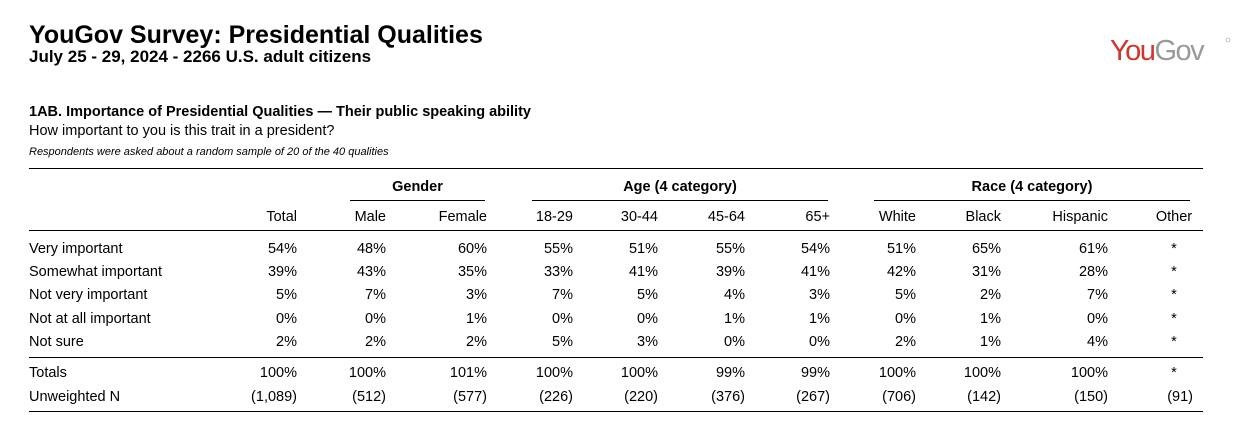 This screenshot has width=1256, height=424. Describe the element at coordinates (556, 397) in the screenshot. I see `table-cell: (226)` at that location.